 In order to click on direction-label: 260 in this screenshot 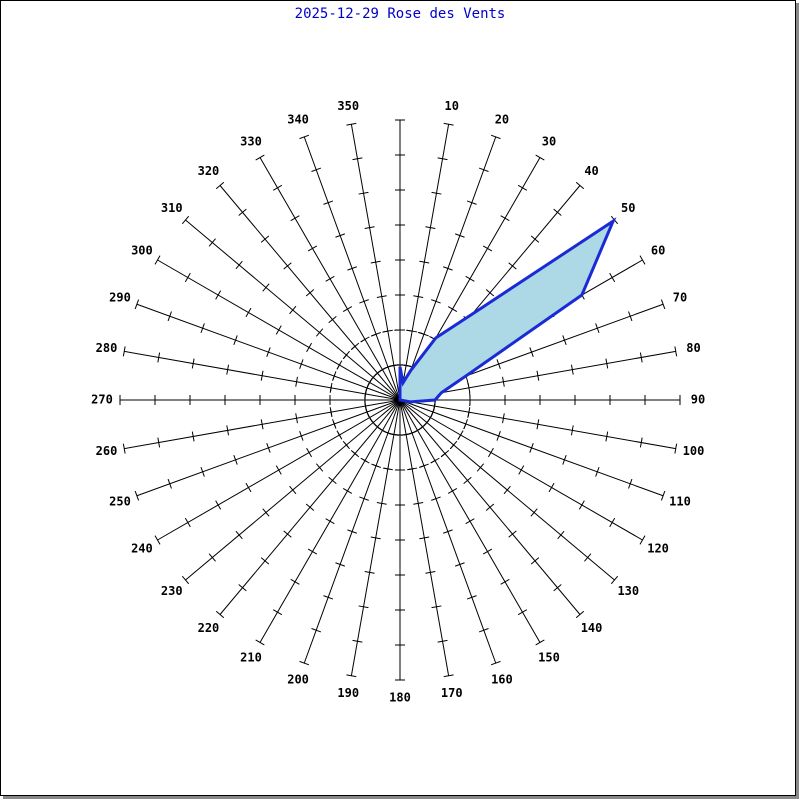, I will do `click(107, 451)`.